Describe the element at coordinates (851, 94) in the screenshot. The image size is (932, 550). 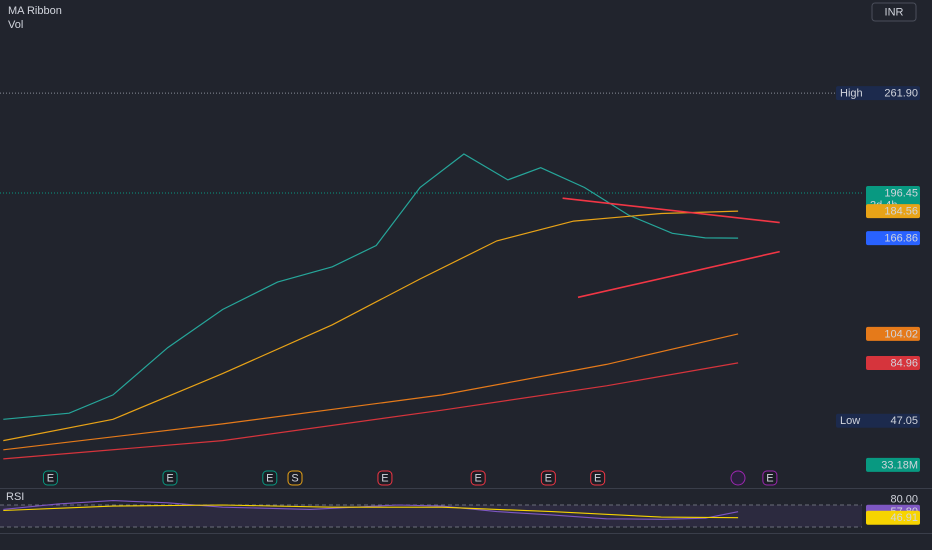
I see `price-label-title: High` at that location.